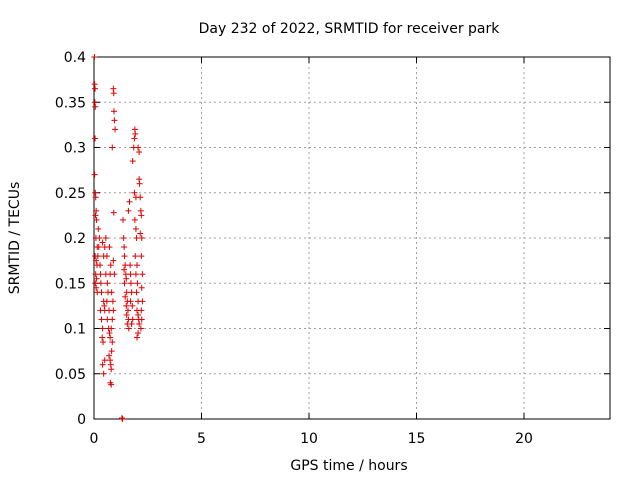 The image size is (640, 484). What do you see at coordinates (309, 439) in the screenshot?
I see `x-tick-label: 10` at bounding box center [309, 439].